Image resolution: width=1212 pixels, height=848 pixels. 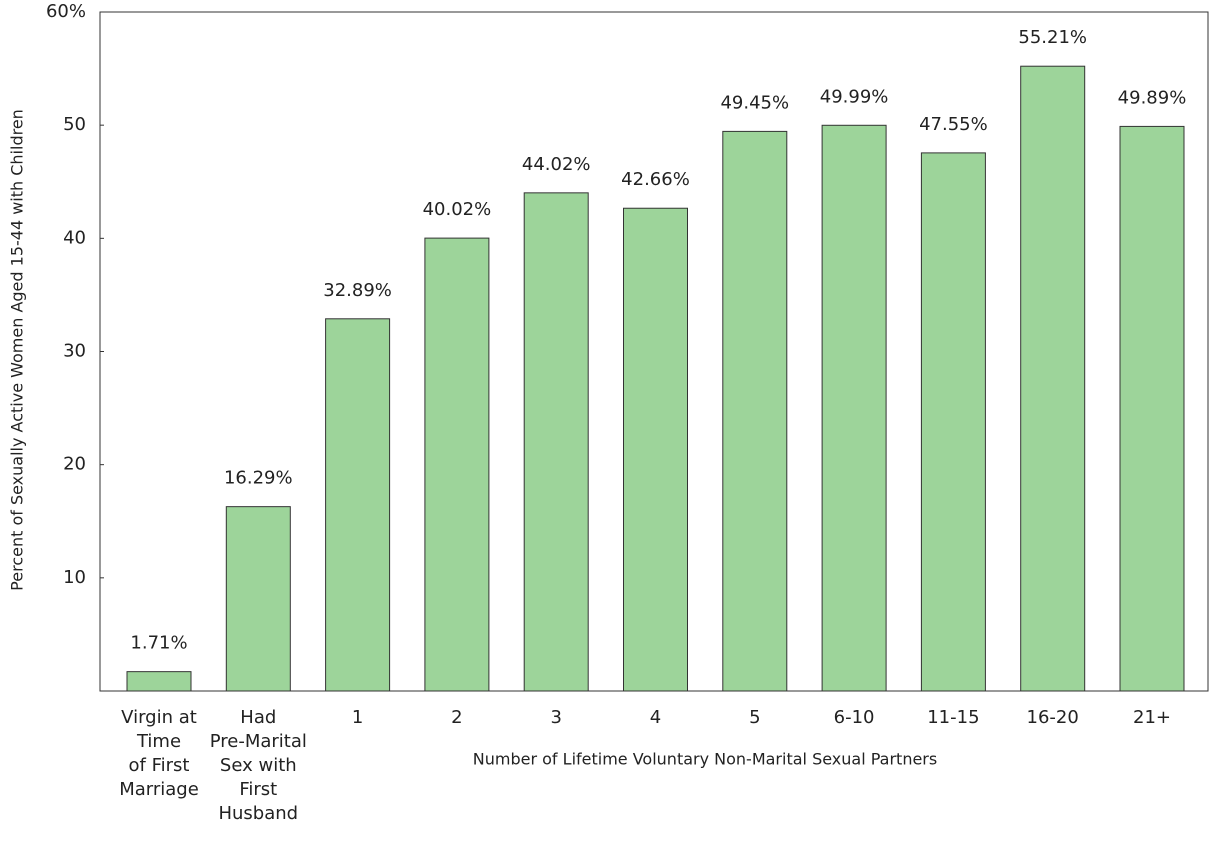 What do you see at coordinates (74, 237) in the screenshot?
I see `y-tick-label: 40` at bounding box center [74, 237].